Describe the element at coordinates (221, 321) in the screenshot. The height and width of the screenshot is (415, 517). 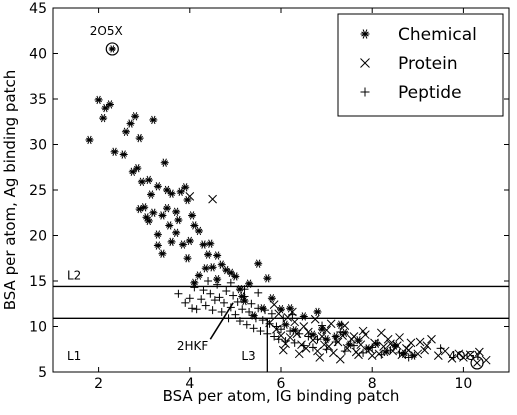
I see `annotation-pointer` at that location.